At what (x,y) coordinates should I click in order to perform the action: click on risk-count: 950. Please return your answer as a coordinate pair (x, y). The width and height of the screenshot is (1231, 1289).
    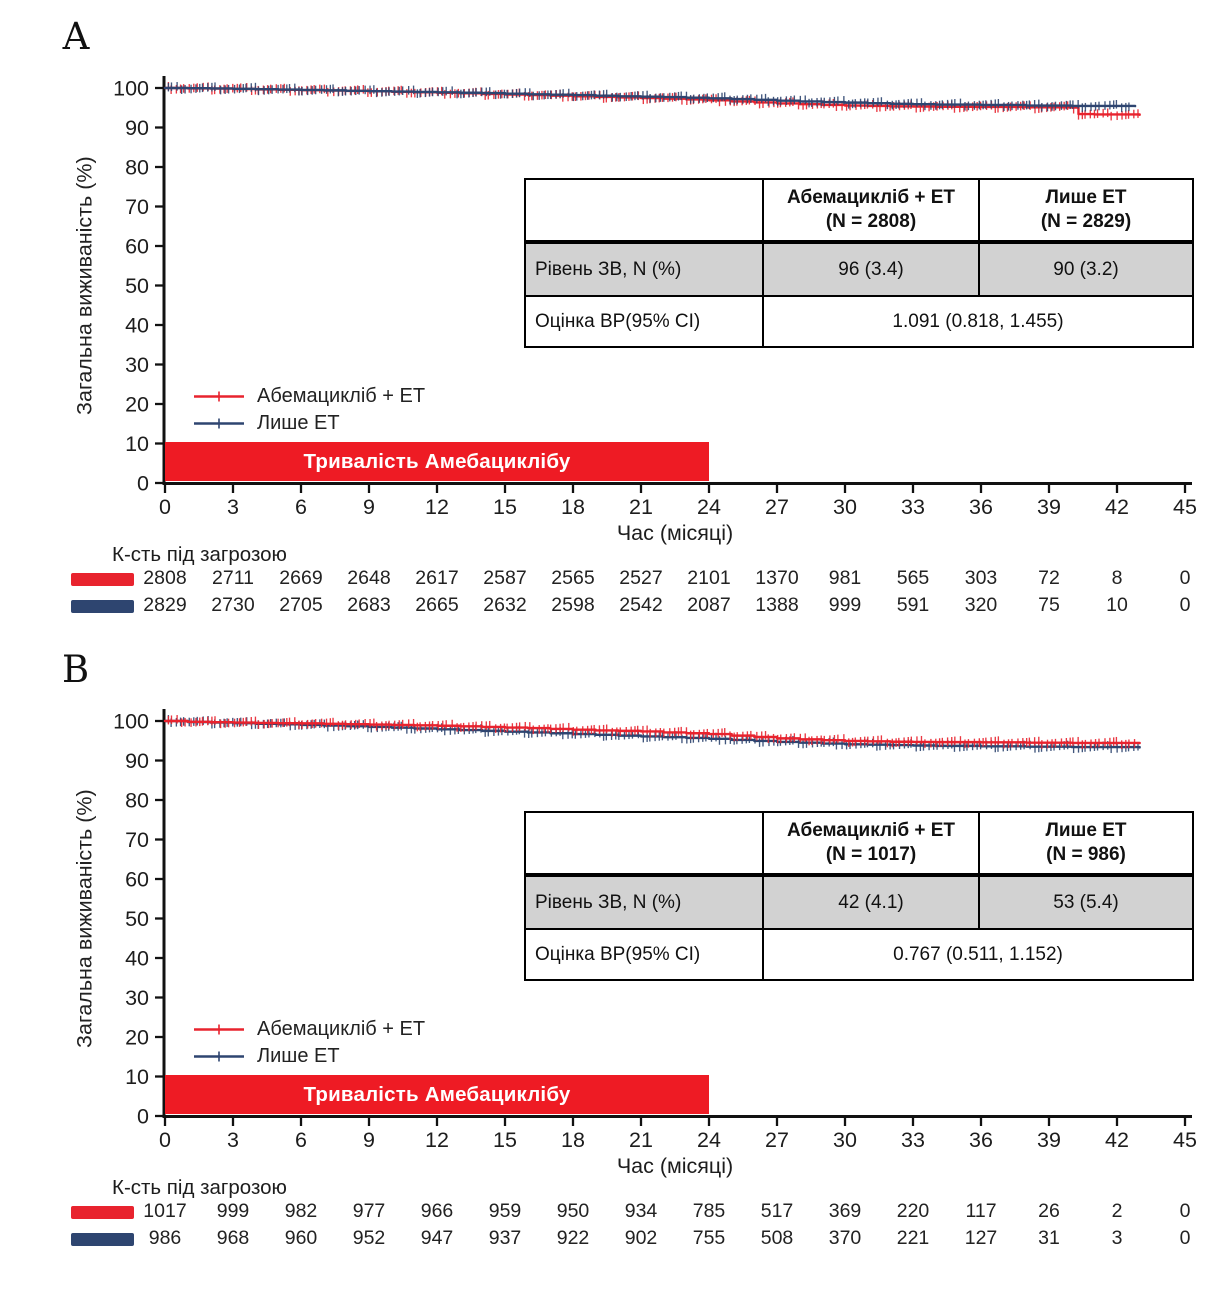
    Looking at the image, I should click on (573, 1211).